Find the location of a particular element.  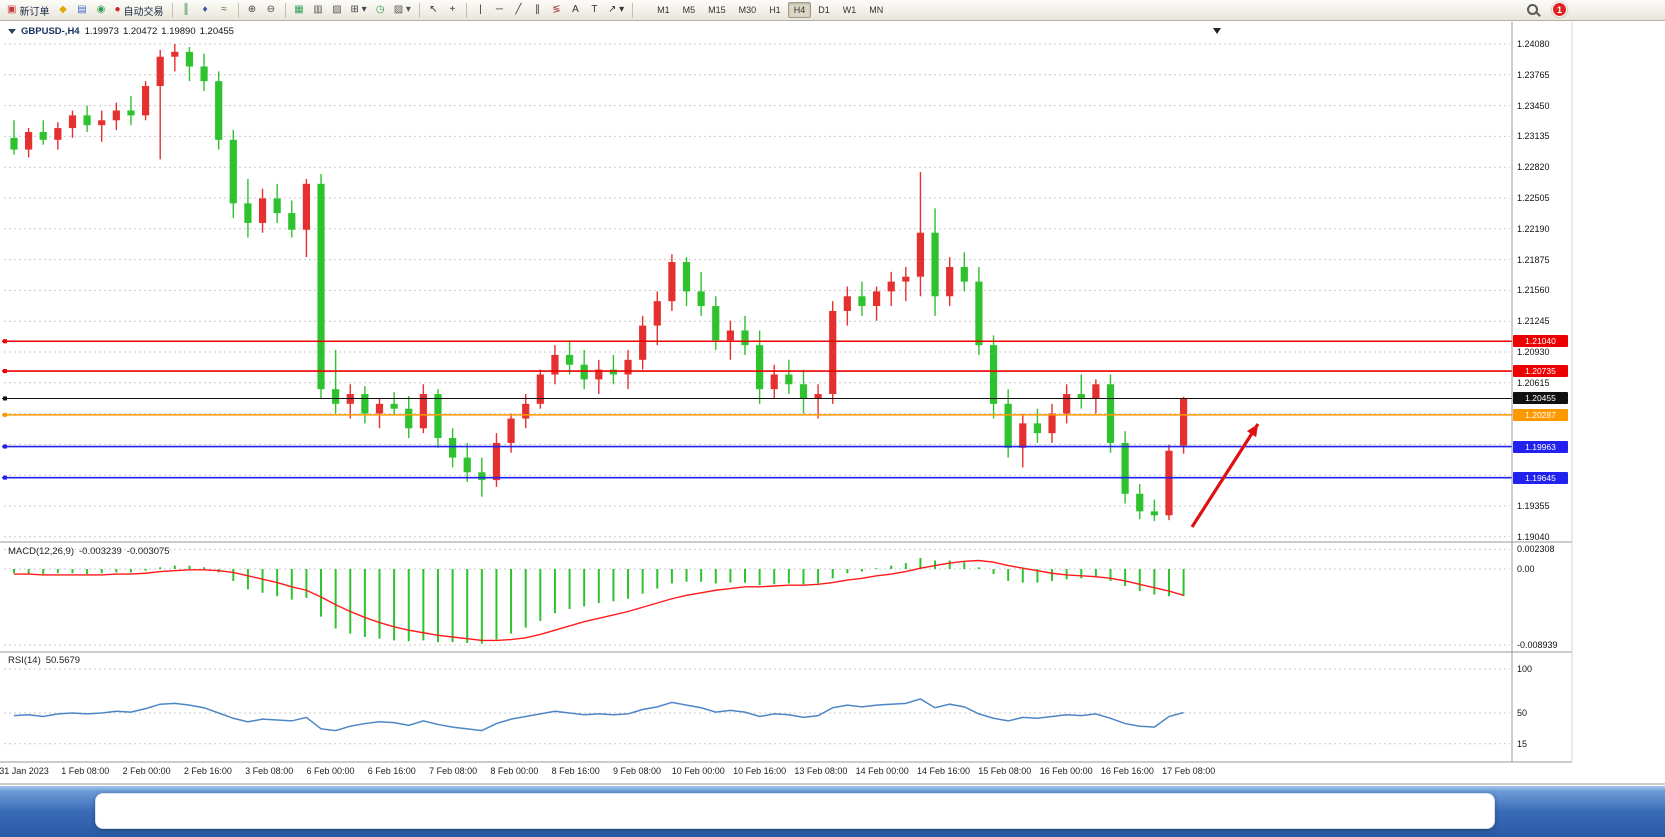

vertical-line-icon: | is located at coordinates (480, 9).